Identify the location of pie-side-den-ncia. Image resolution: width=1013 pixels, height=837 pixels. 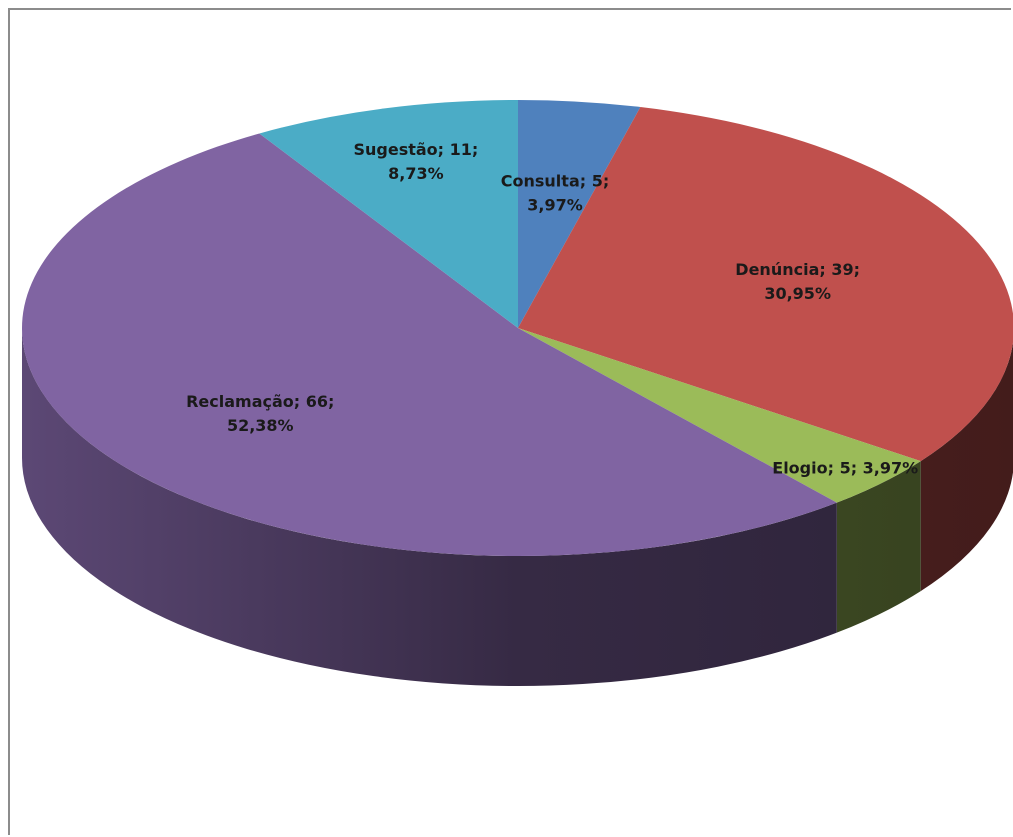
(966, 466).